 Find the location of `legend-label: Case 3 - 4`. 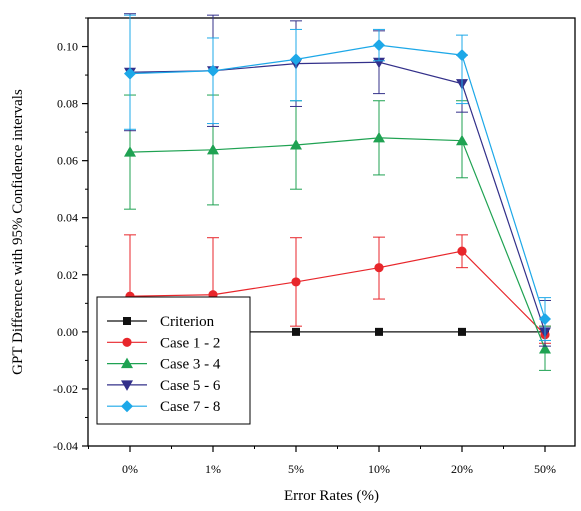

legend-label: Case 3 - 4 is located at coordinates (190, 365).